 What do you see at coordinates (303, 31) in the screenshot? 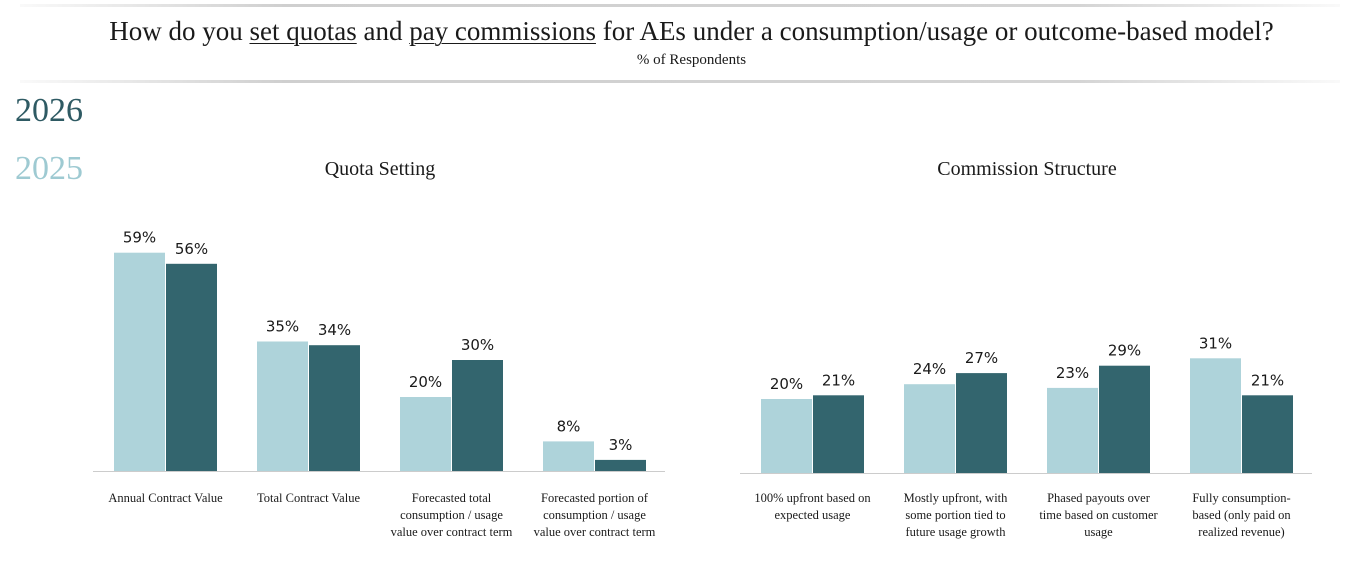
I see `title-part-2: set quotas` at bounding box center [303, 31].